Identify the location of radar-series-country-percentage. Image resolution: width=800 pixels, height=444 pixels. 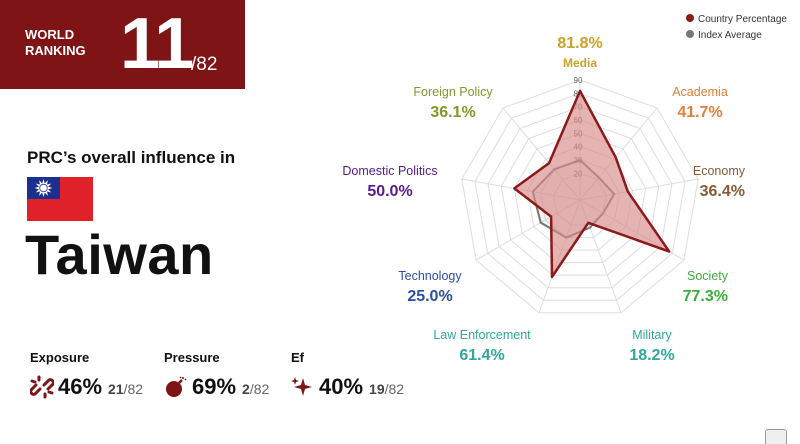
(592, 184).